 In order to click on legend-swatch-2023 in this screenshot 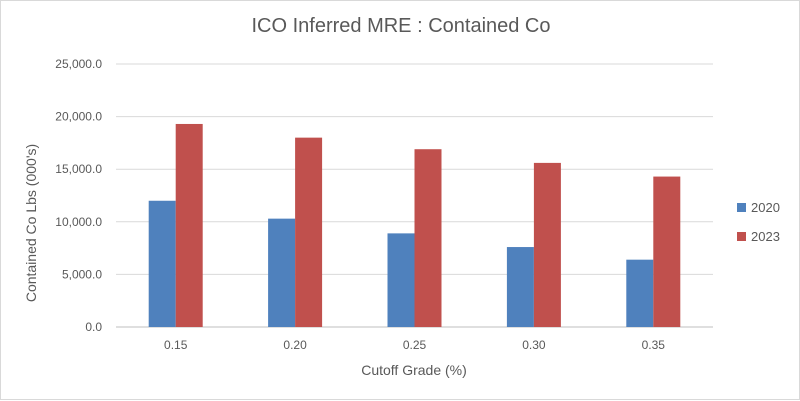, I will do `click(741, 236)`.